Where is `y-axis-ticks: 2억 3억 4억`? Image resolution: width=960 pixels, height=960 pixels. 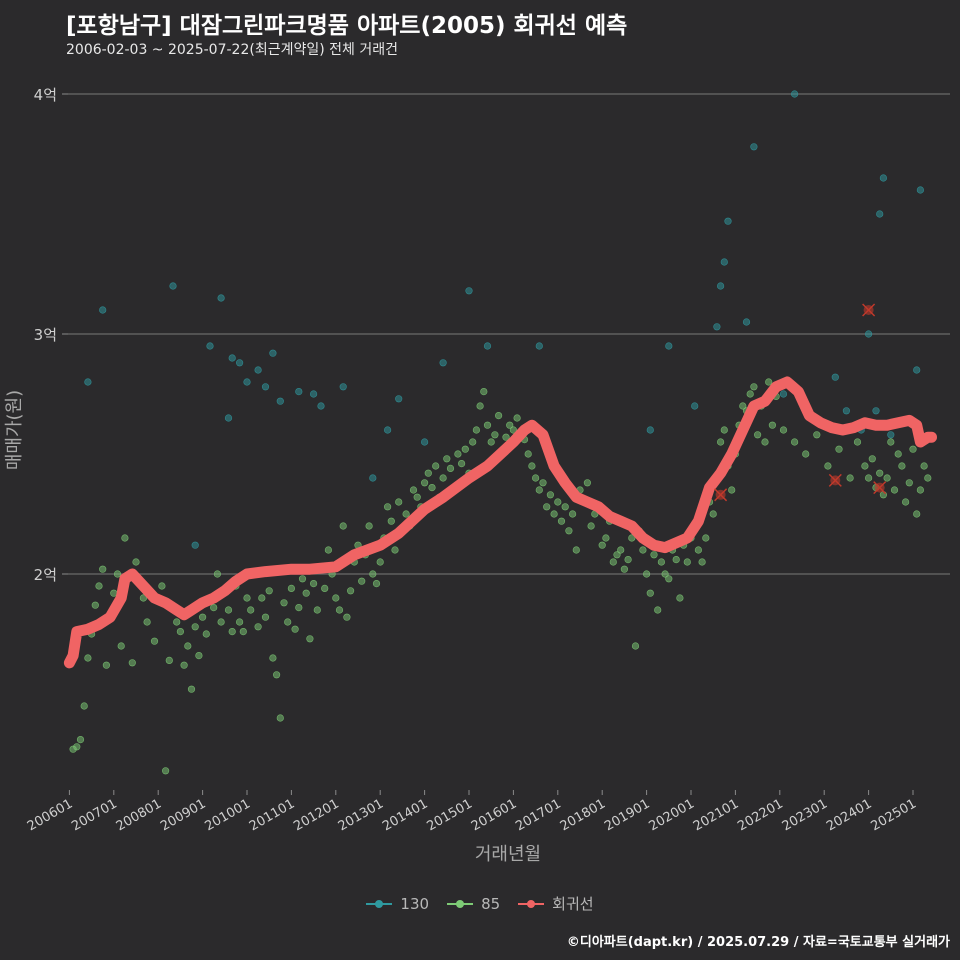
y-axis-ticks: 2억 3억 4억 is located at coordinates (51, 335).